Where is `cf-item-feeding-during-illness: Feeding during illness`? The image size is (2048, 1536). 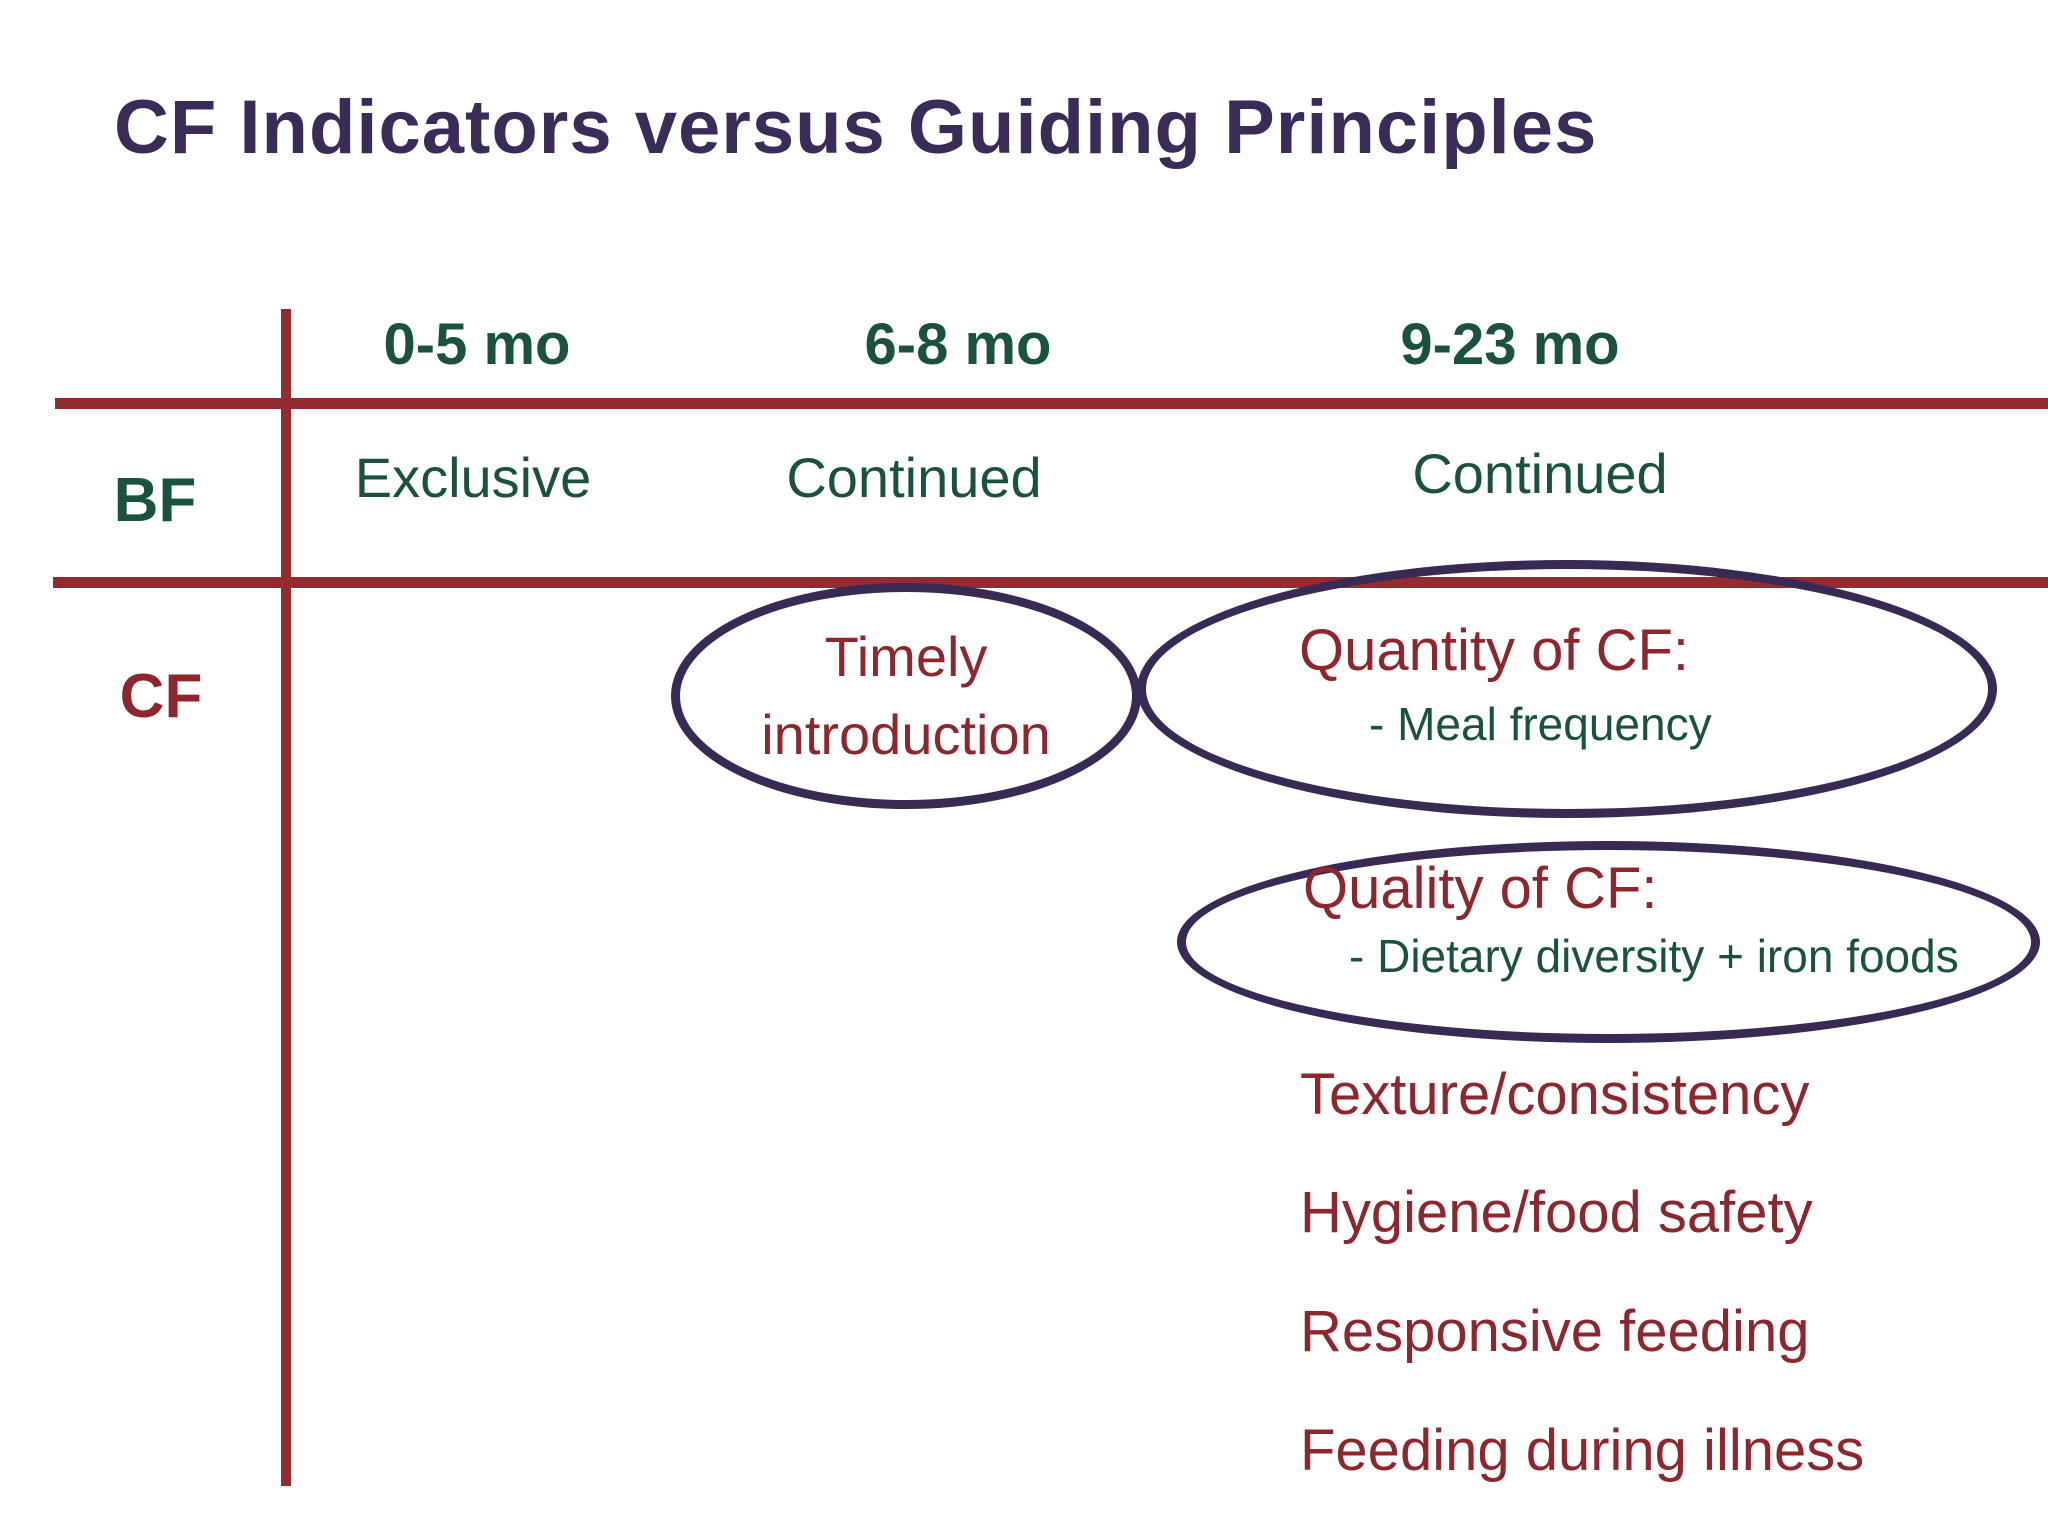 cf-item-feeding-during-illness: Feeding during illness is located at coordinates (1582, 1450).